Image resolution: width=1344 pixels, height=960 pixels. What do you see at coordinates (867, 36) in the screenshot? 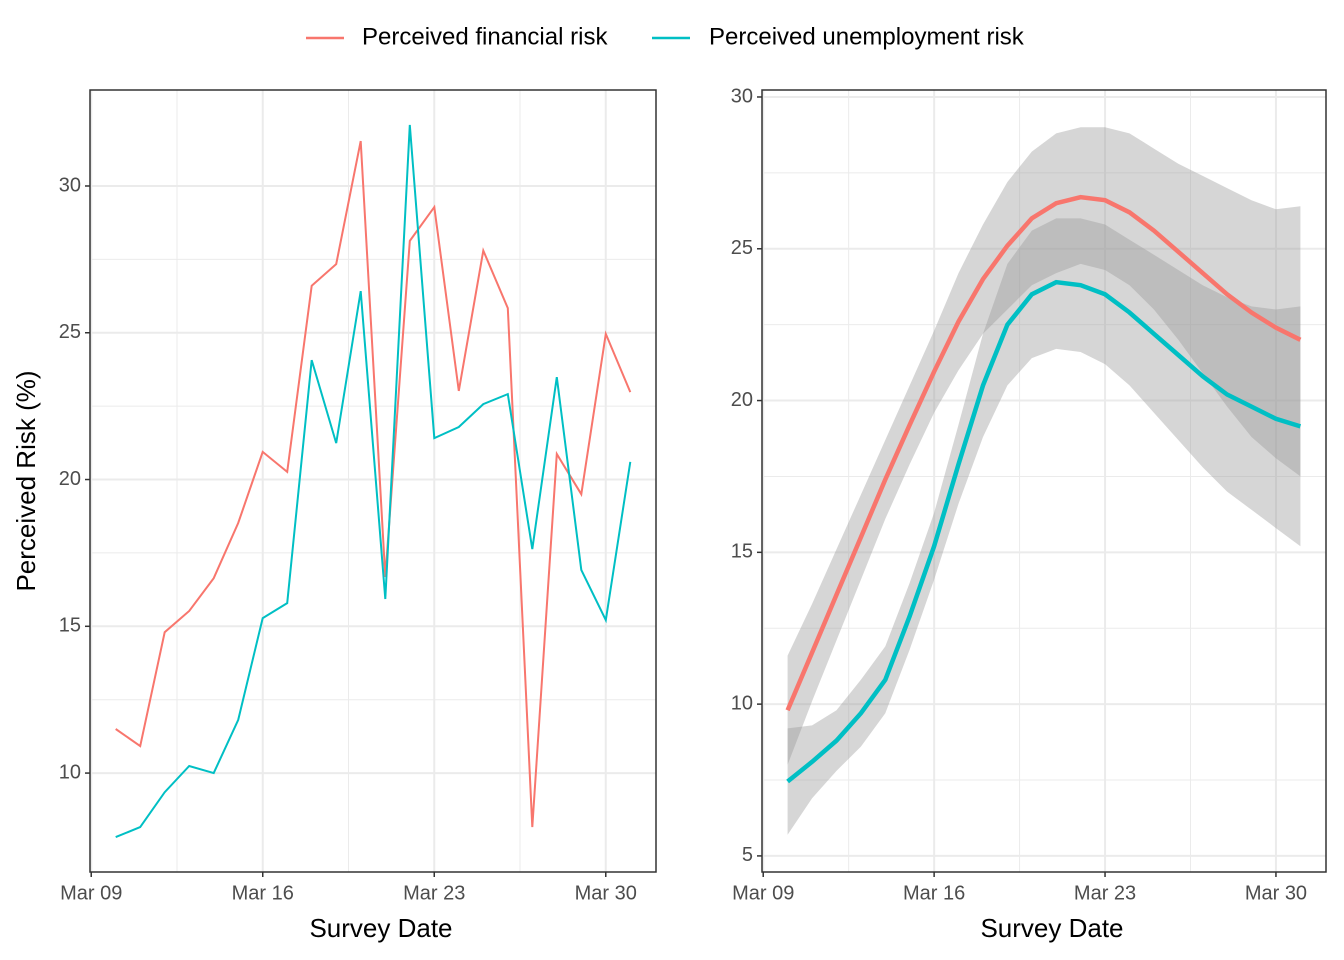
I see `legend-label: Perceived unemployment risk` at bounding box center [867, 36].